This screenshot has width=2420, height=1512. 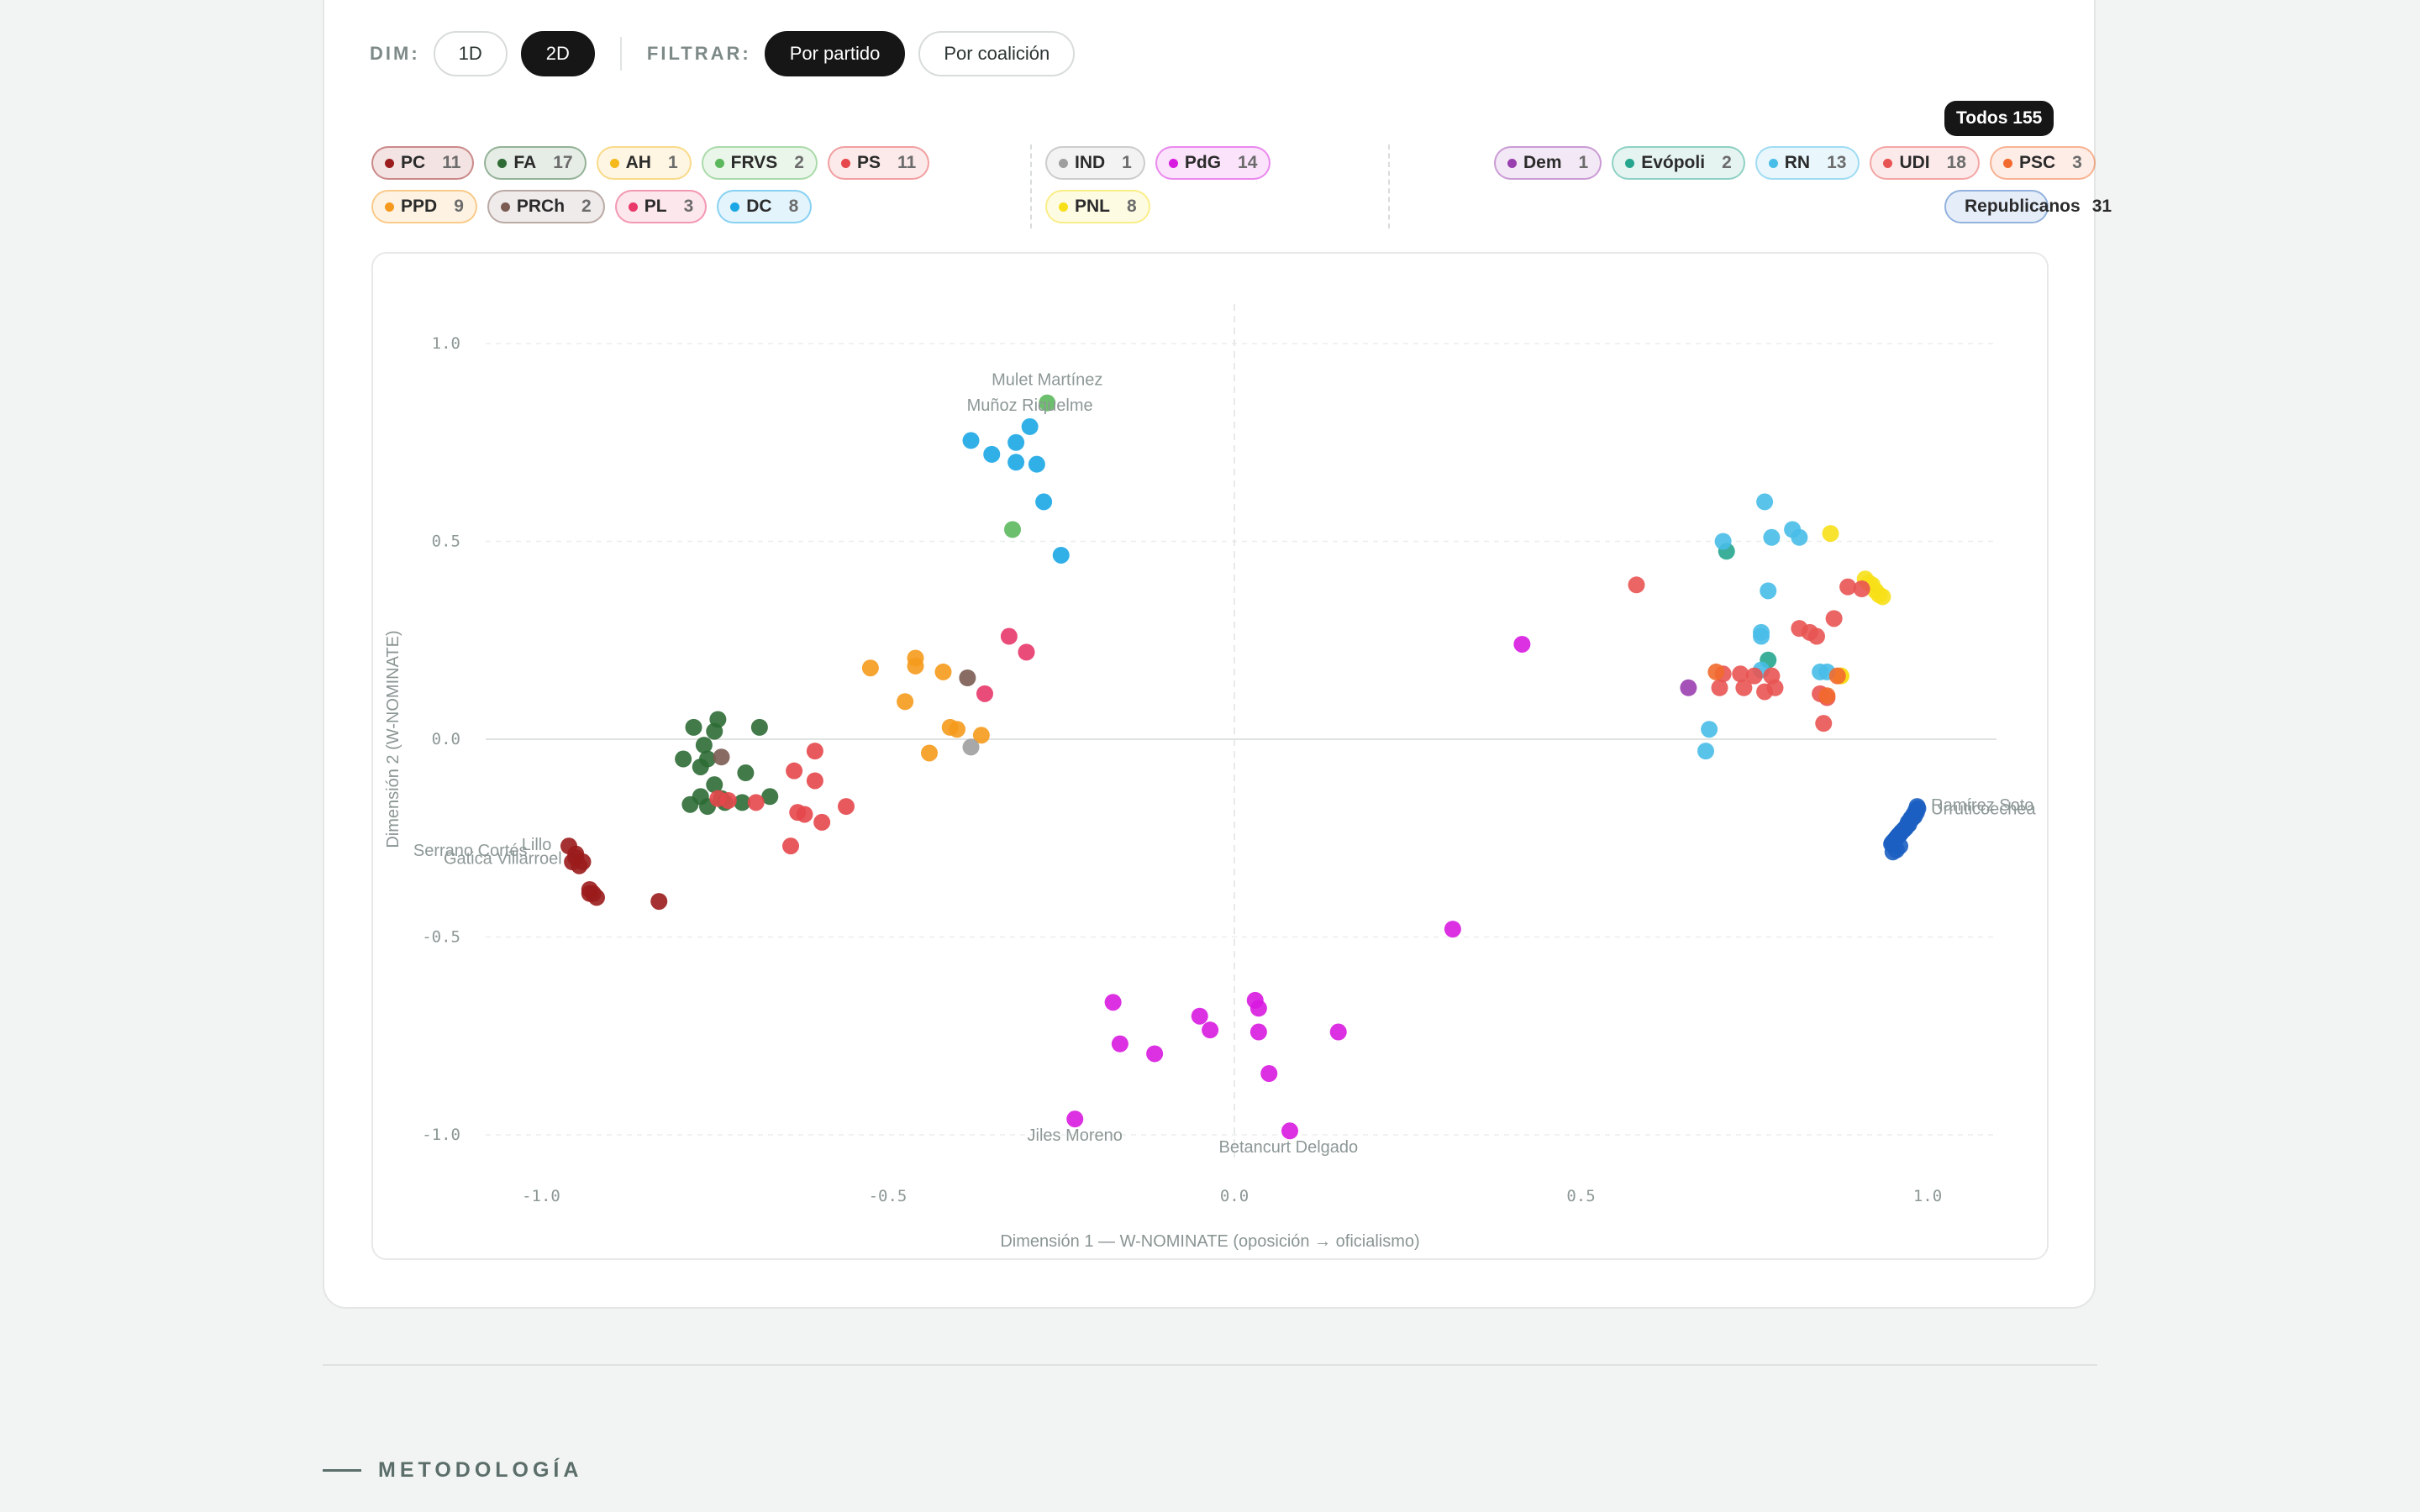 I want to click on data-point-pnl, so click(x=1882, y=597).